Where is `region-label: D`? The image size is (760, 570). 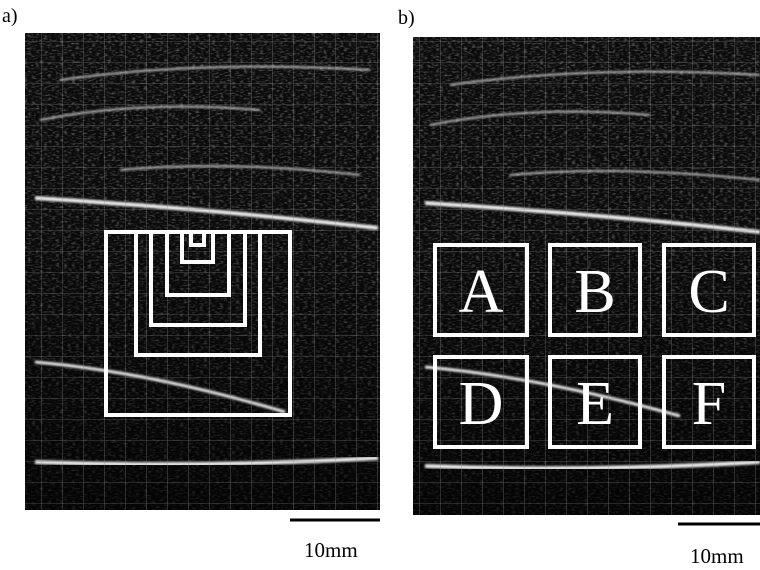
region-label: D is located at coordinates (481, 404).